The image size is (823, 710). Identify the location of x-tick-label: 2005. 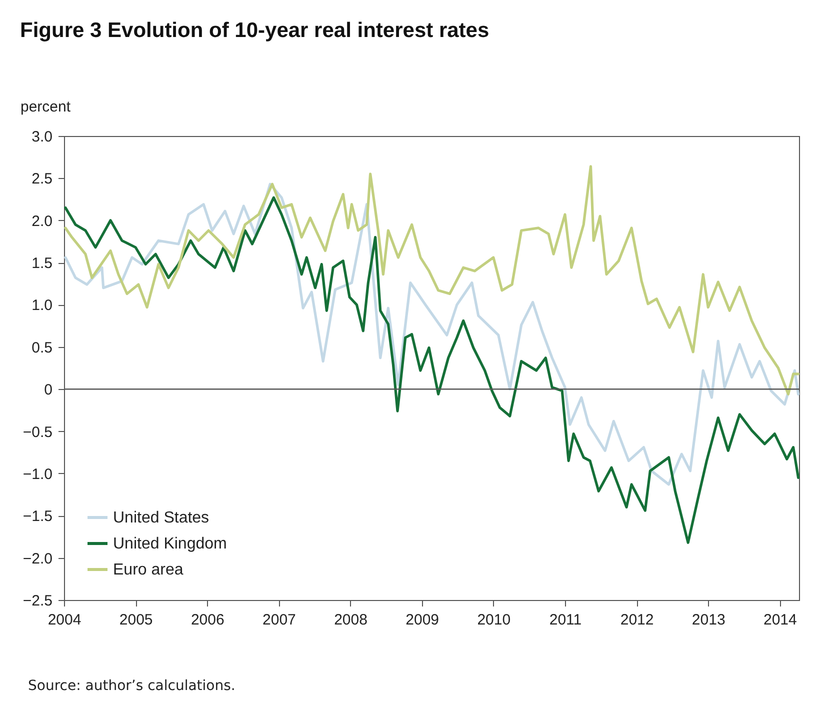
(136, 620).